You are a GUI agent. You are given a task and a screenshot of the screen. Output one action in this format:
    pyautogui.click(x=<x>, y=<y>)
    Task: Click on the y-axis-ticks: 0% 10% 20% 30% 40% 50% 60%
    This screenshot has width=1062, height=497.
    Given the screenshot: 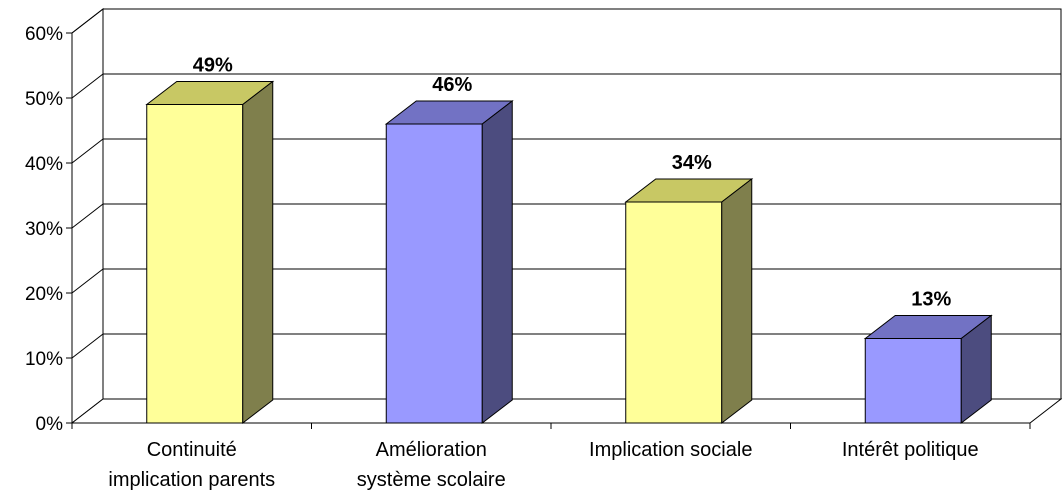 What is the action you would take?
    pyautogui.click(x=48, y=229)
    